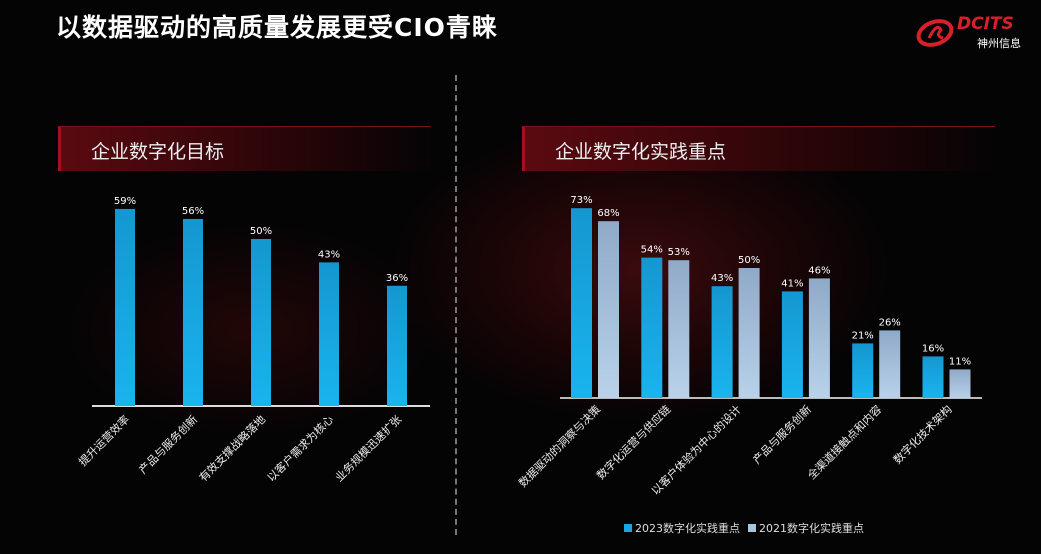 The image size is (1041, 554). I want to click on x-tick-label: 数字化技术架构, so click(922, 434).